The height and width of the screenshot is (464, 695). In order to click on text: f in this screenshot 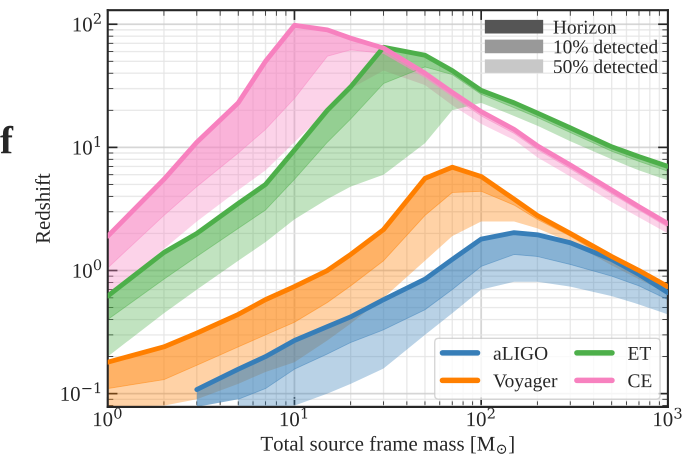, I will do `click(7, 140)`.